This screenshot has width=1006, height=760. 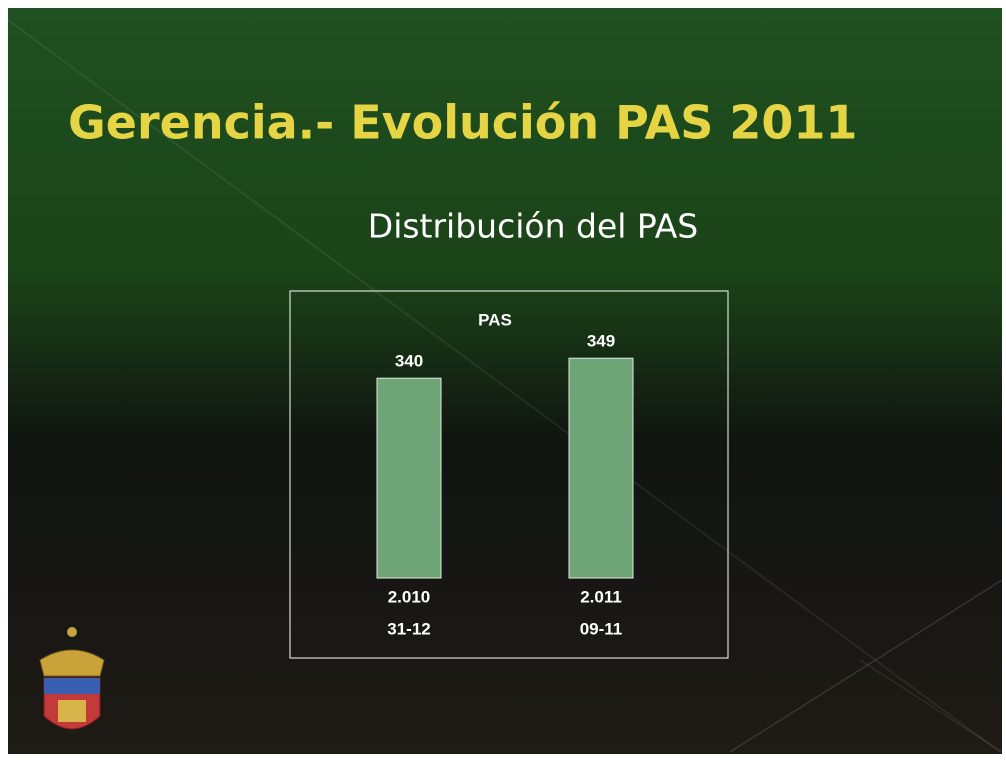 What do you see at coordinates (495, 319) in the screenshot?
I see `chart-title: PAS` at bounding box center [495, 319].